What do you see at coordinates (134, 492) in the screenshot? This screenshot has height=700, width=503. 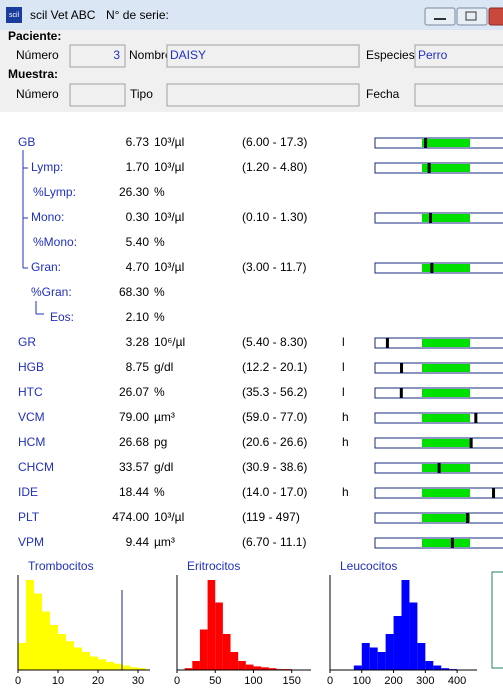 I see `result-value: 18.44` at bounding box center [134, 492].